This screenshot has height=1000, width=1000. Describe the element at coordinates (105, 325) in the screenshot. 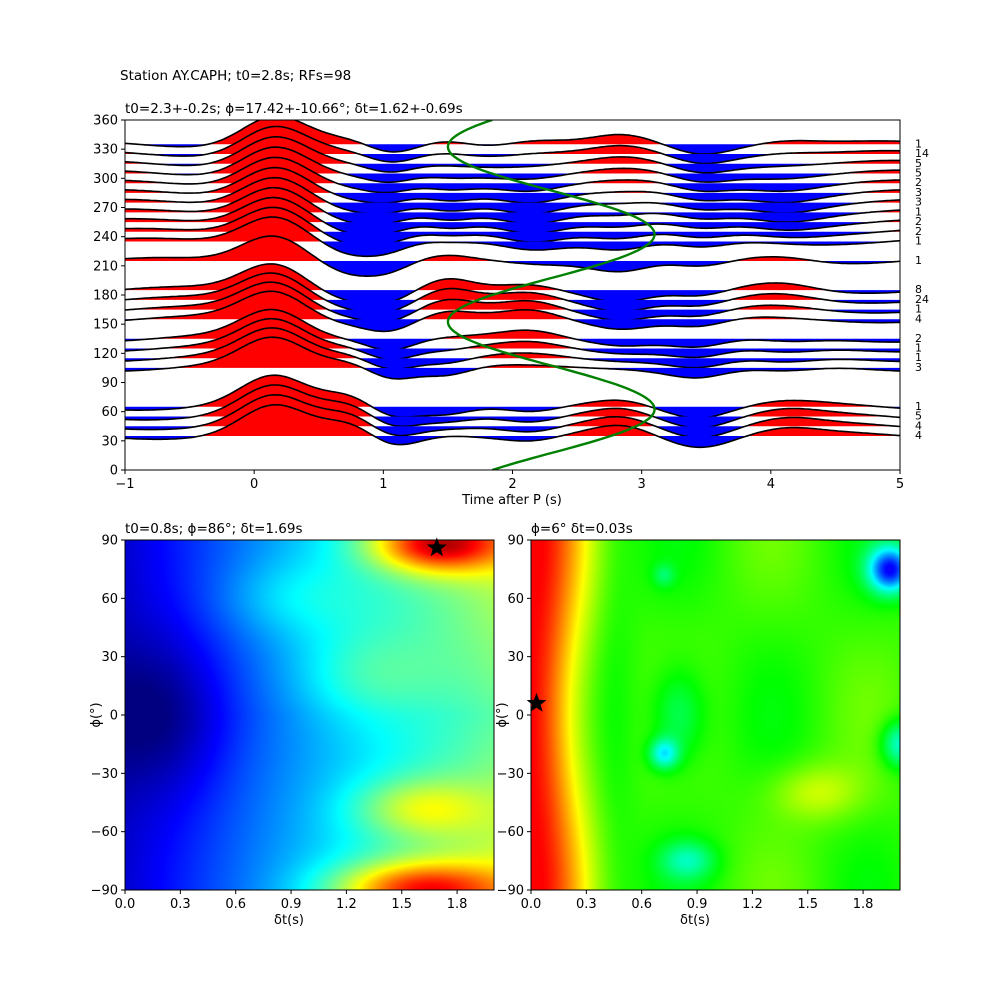

I see `y-tick-label: 150` at that location.